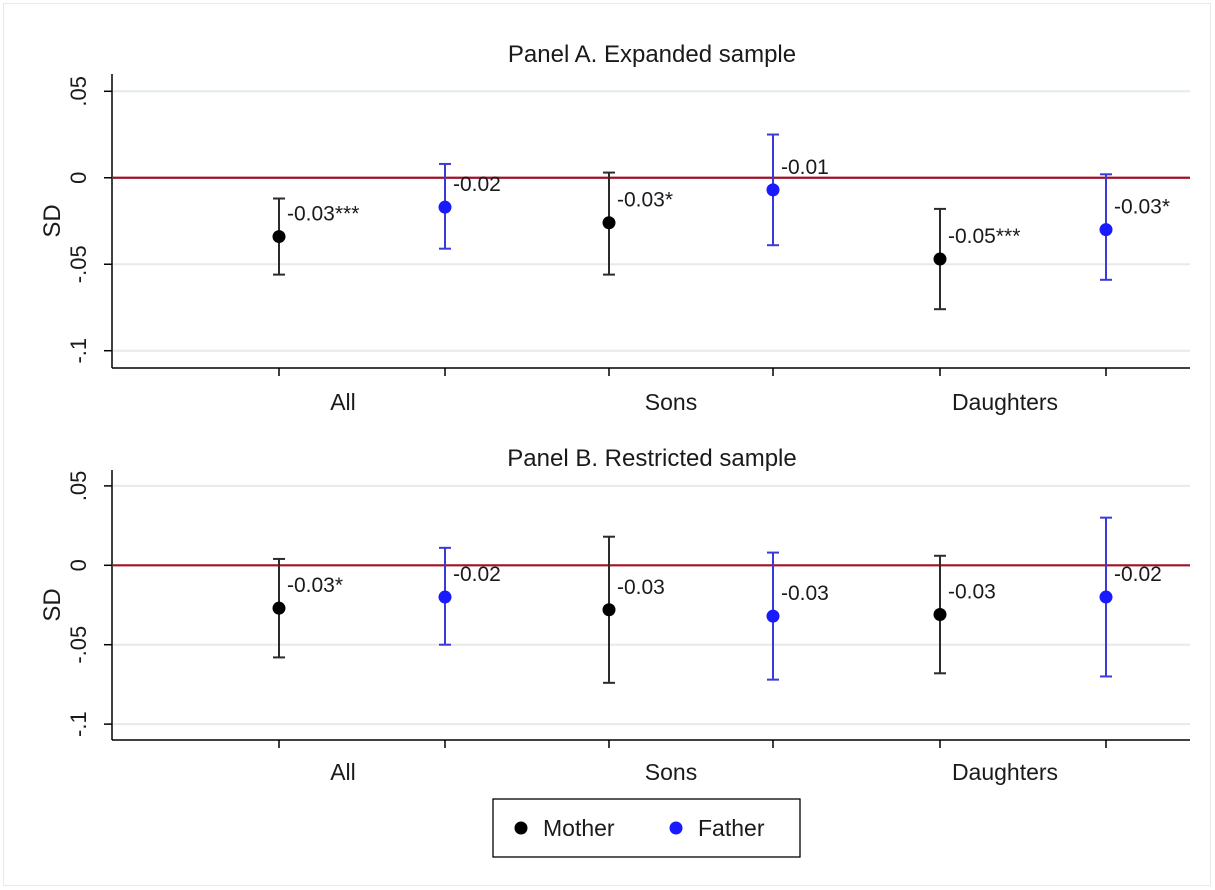 This screenshot has height=890, width=1215. What do you see at coordinates (579, 828) in the screenshot?
I see `legend-label-mother: Mother` at bounding box center [579, 828].